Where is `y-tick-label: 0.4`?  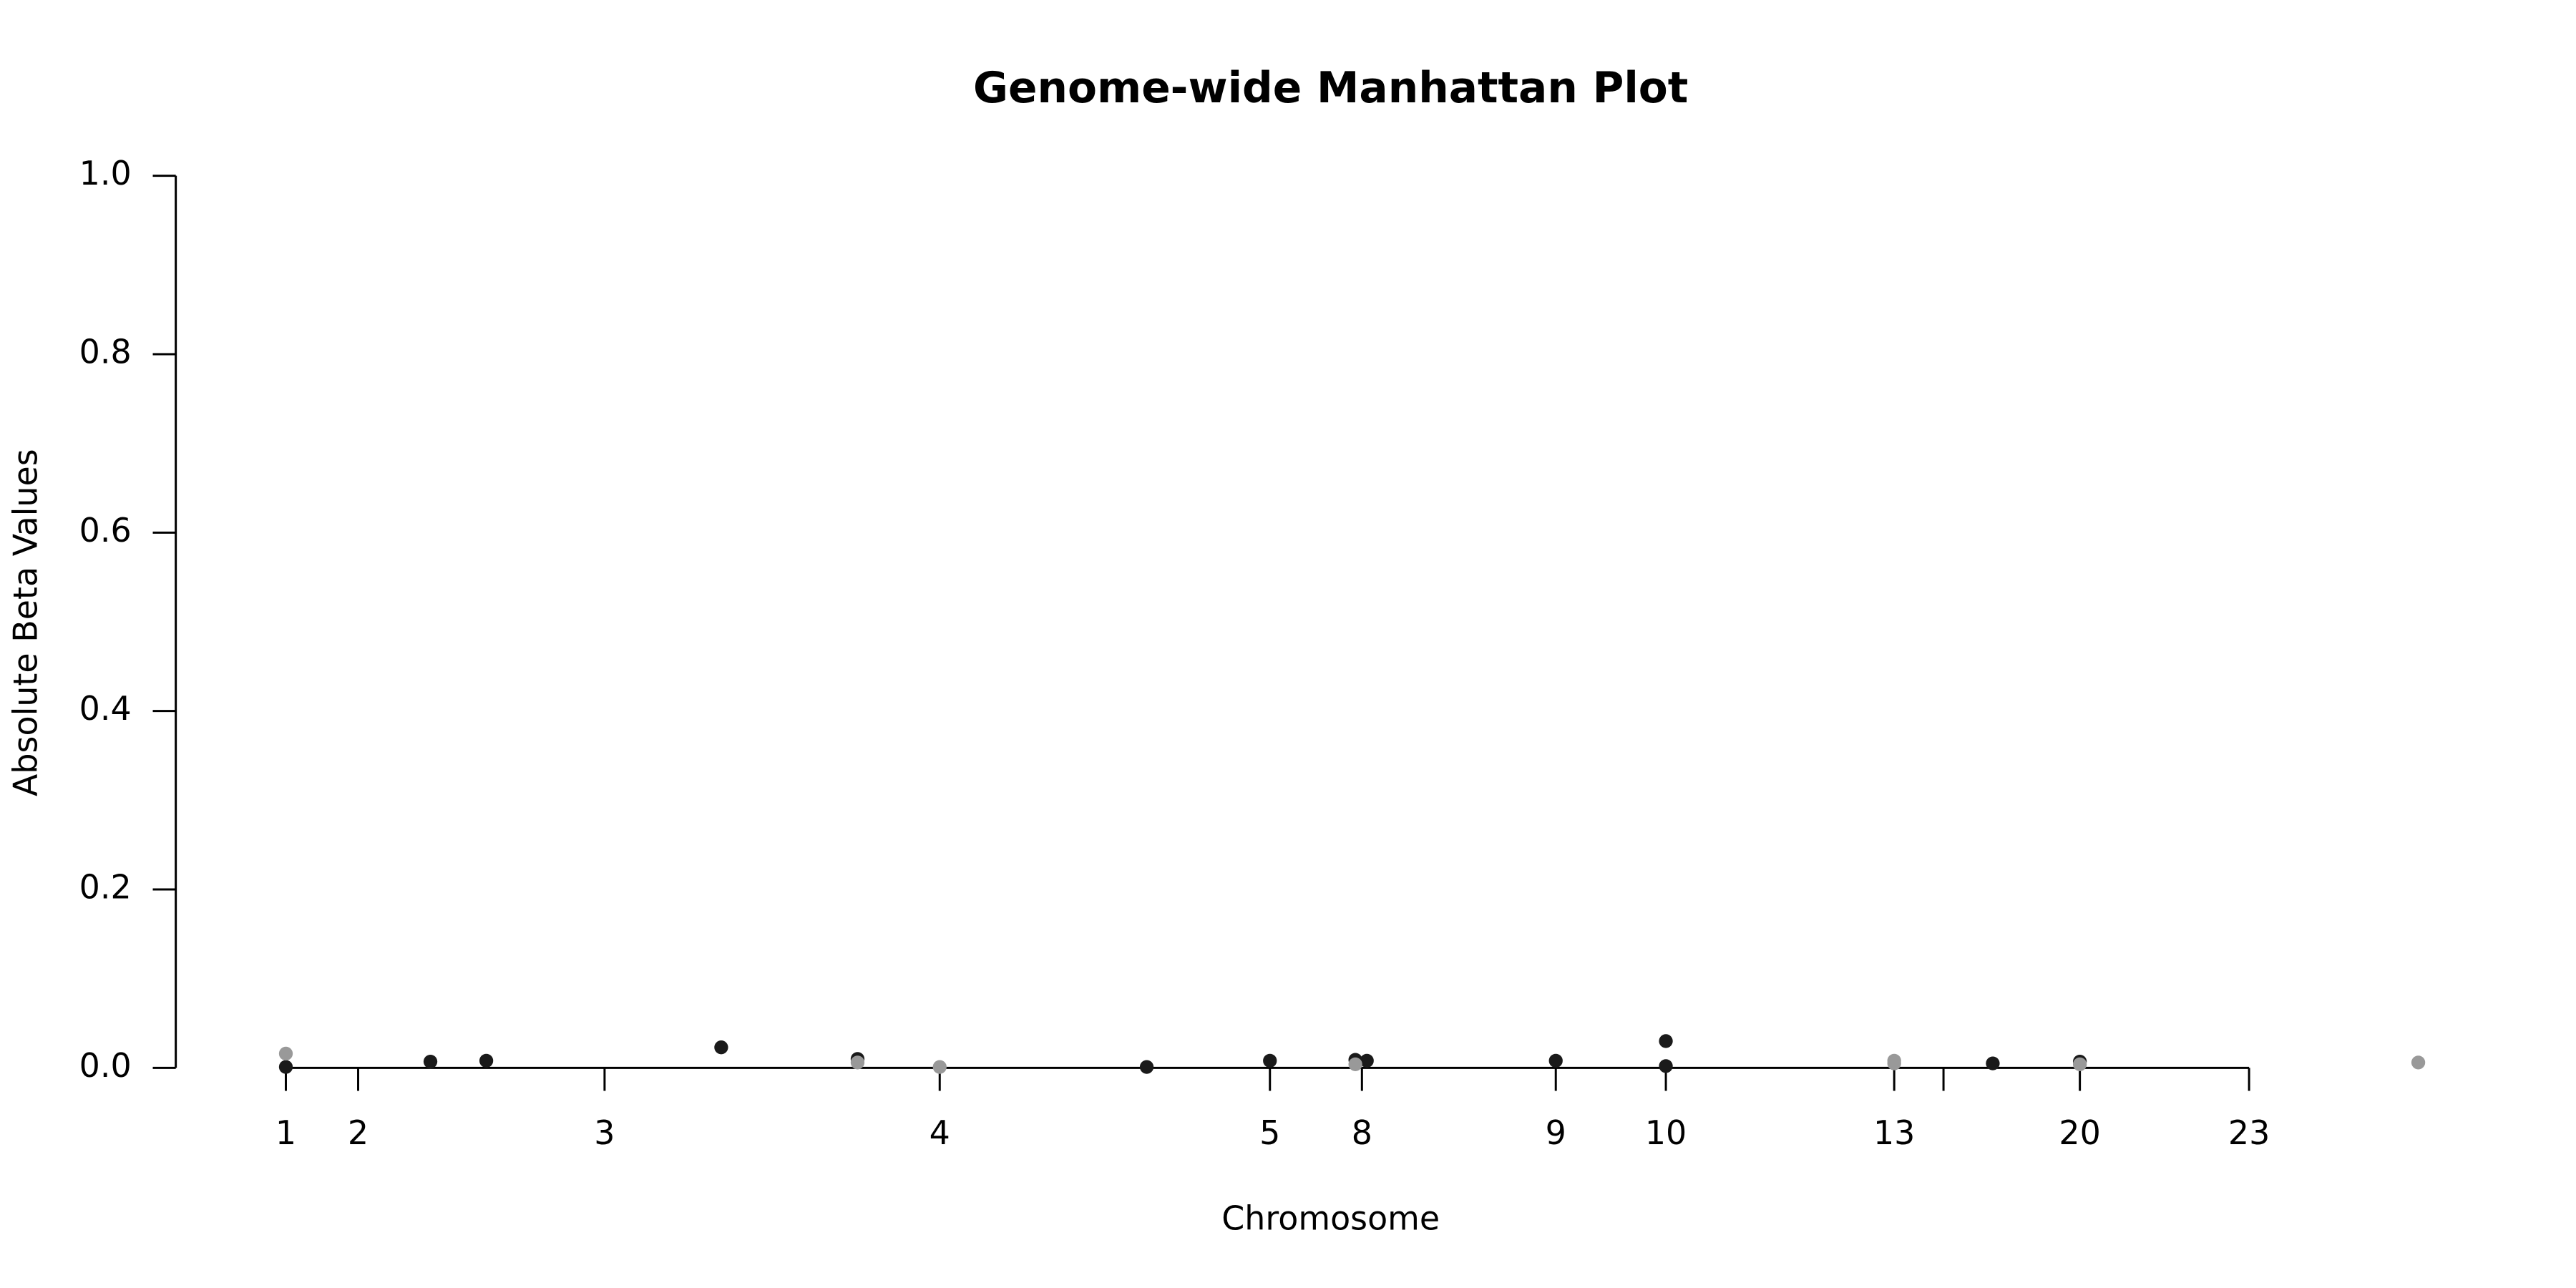
y-tick-label: 0.4 is located at coordinates (105, 708).